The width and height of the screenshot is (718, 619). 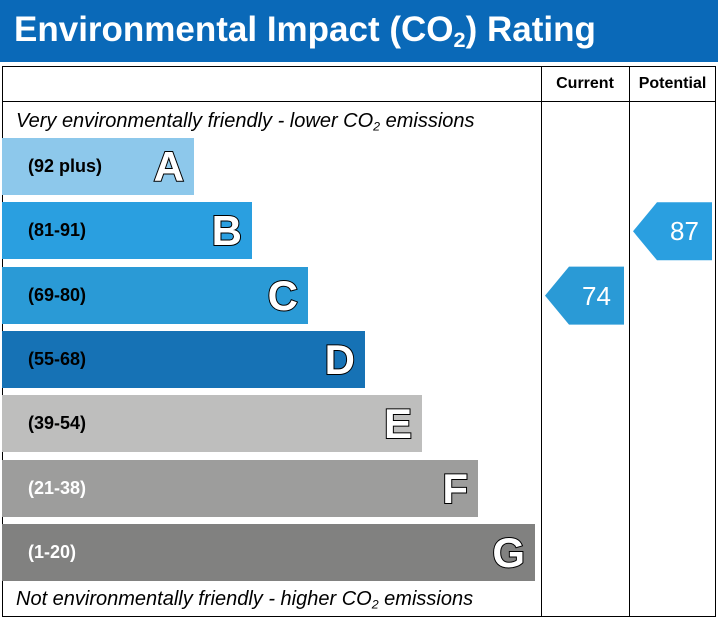 What do you see at coordinates (212, 424) in the screenshot?
I see `band-e: (39-54) E` at bounding box center [212, 424].